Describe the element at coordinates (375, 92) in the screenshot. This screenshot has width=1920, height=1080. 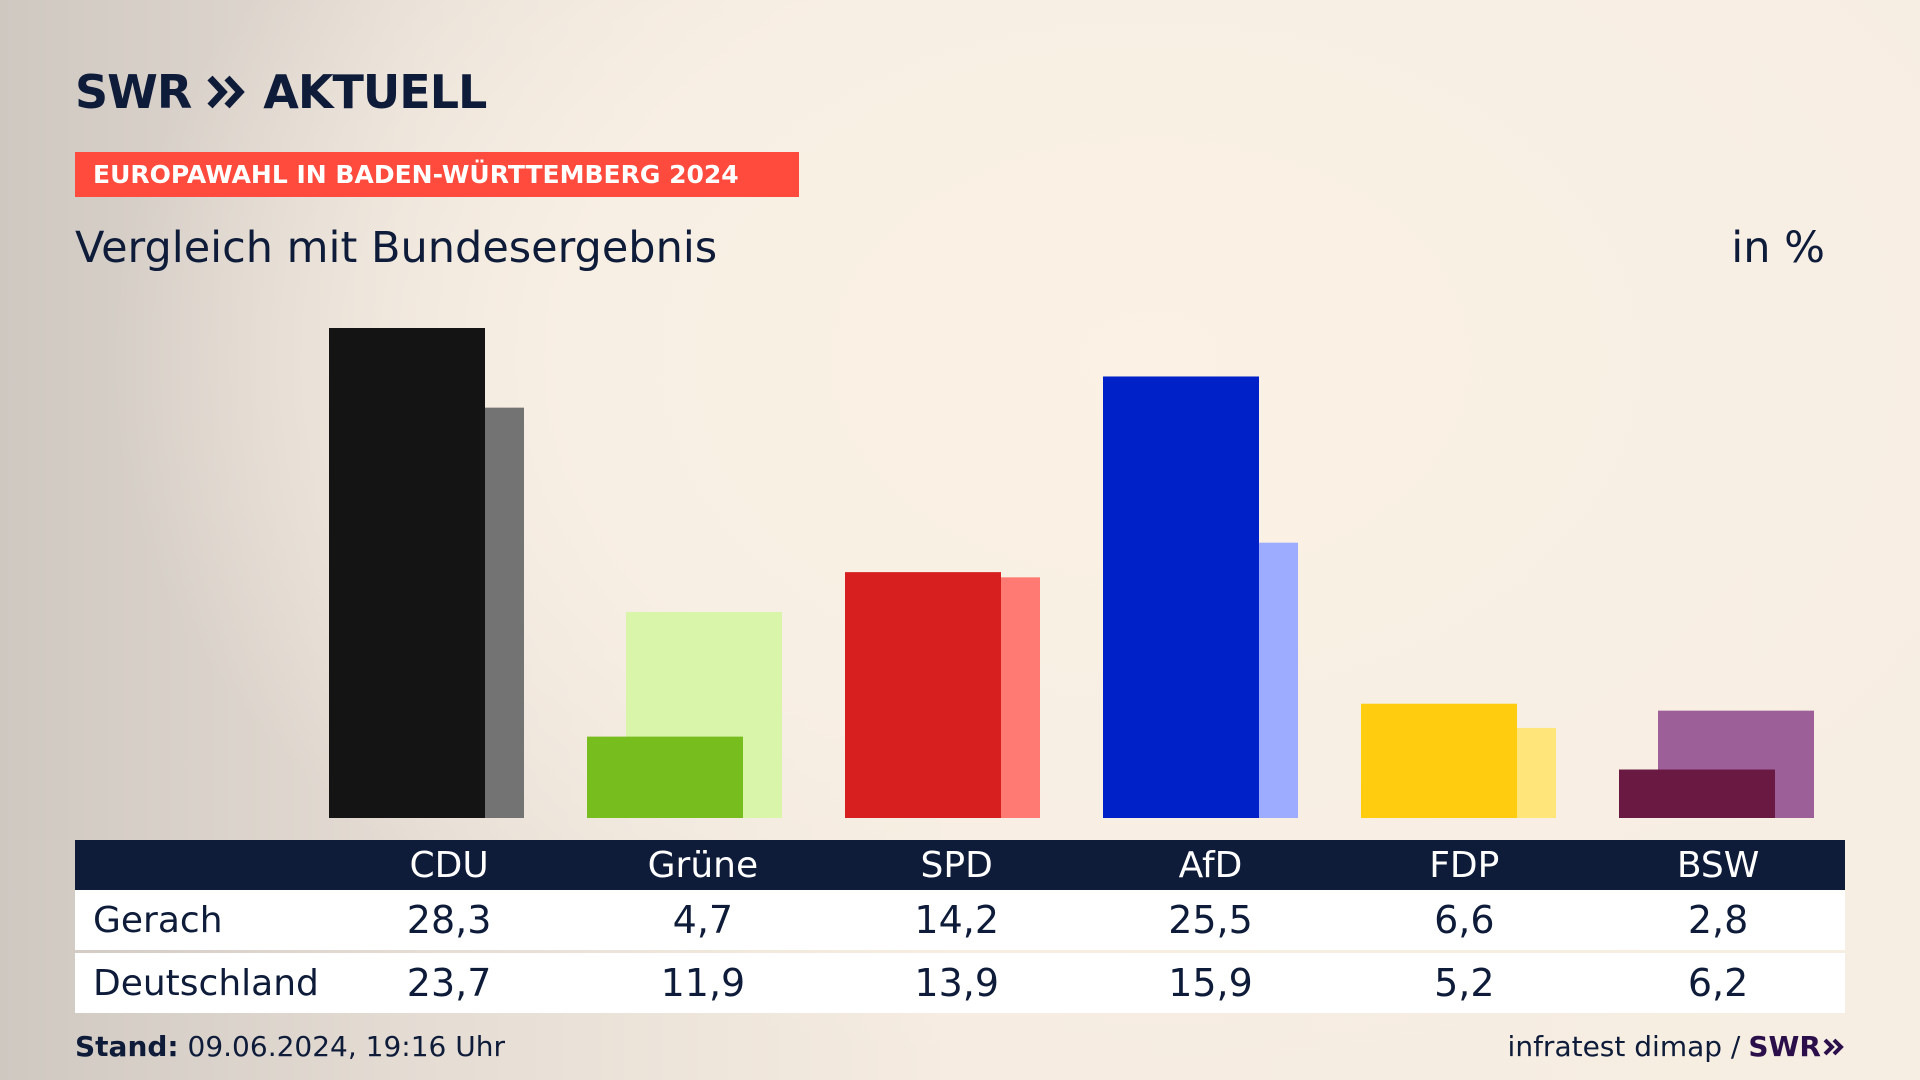
I see `logo-aktuell-text: AKTUELL` at that location.